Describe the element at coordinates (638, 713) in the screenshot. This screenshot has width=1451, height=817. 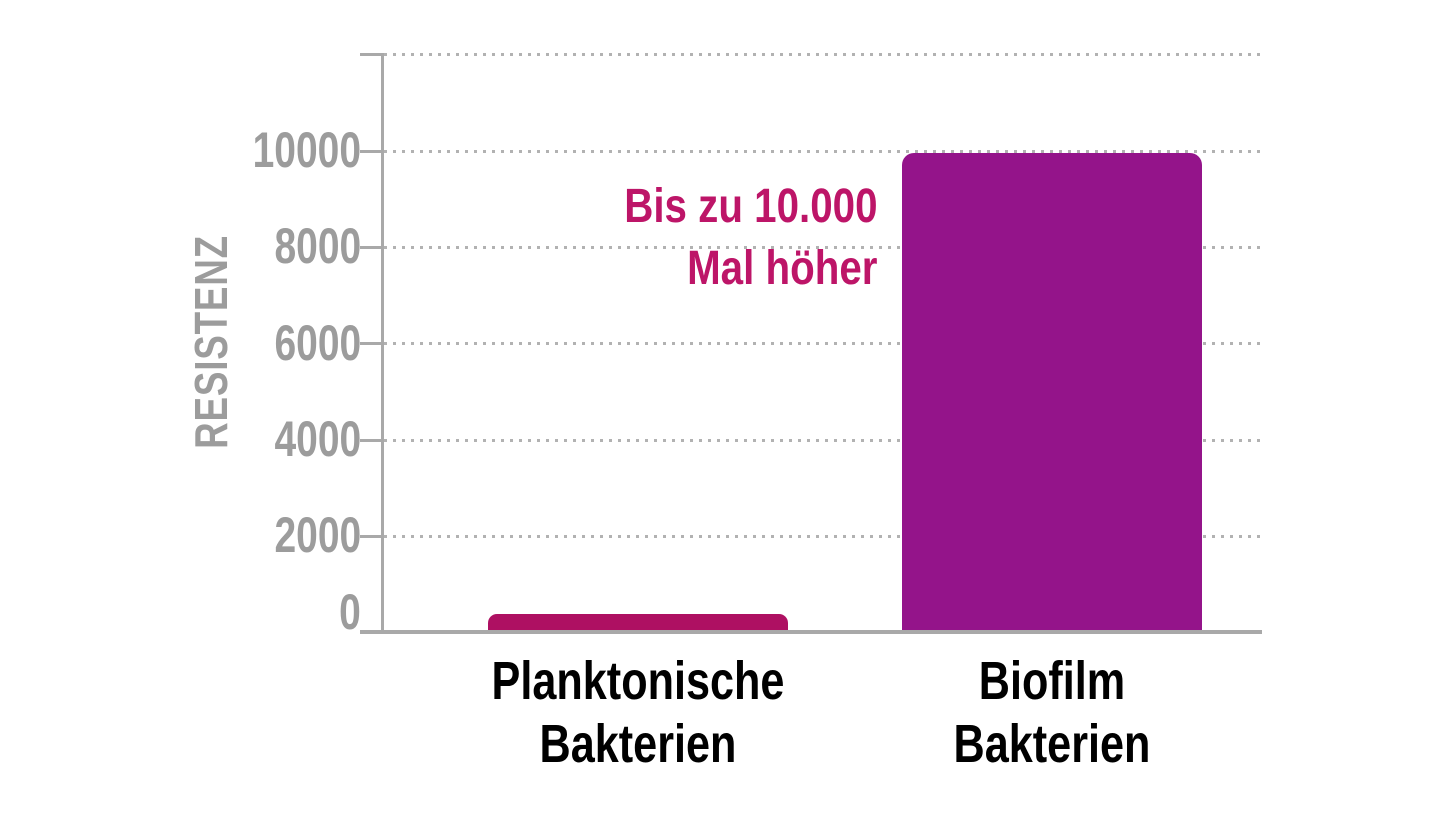
I see `x-category-label-planktonische: Planktonische Bakterien` at that location.